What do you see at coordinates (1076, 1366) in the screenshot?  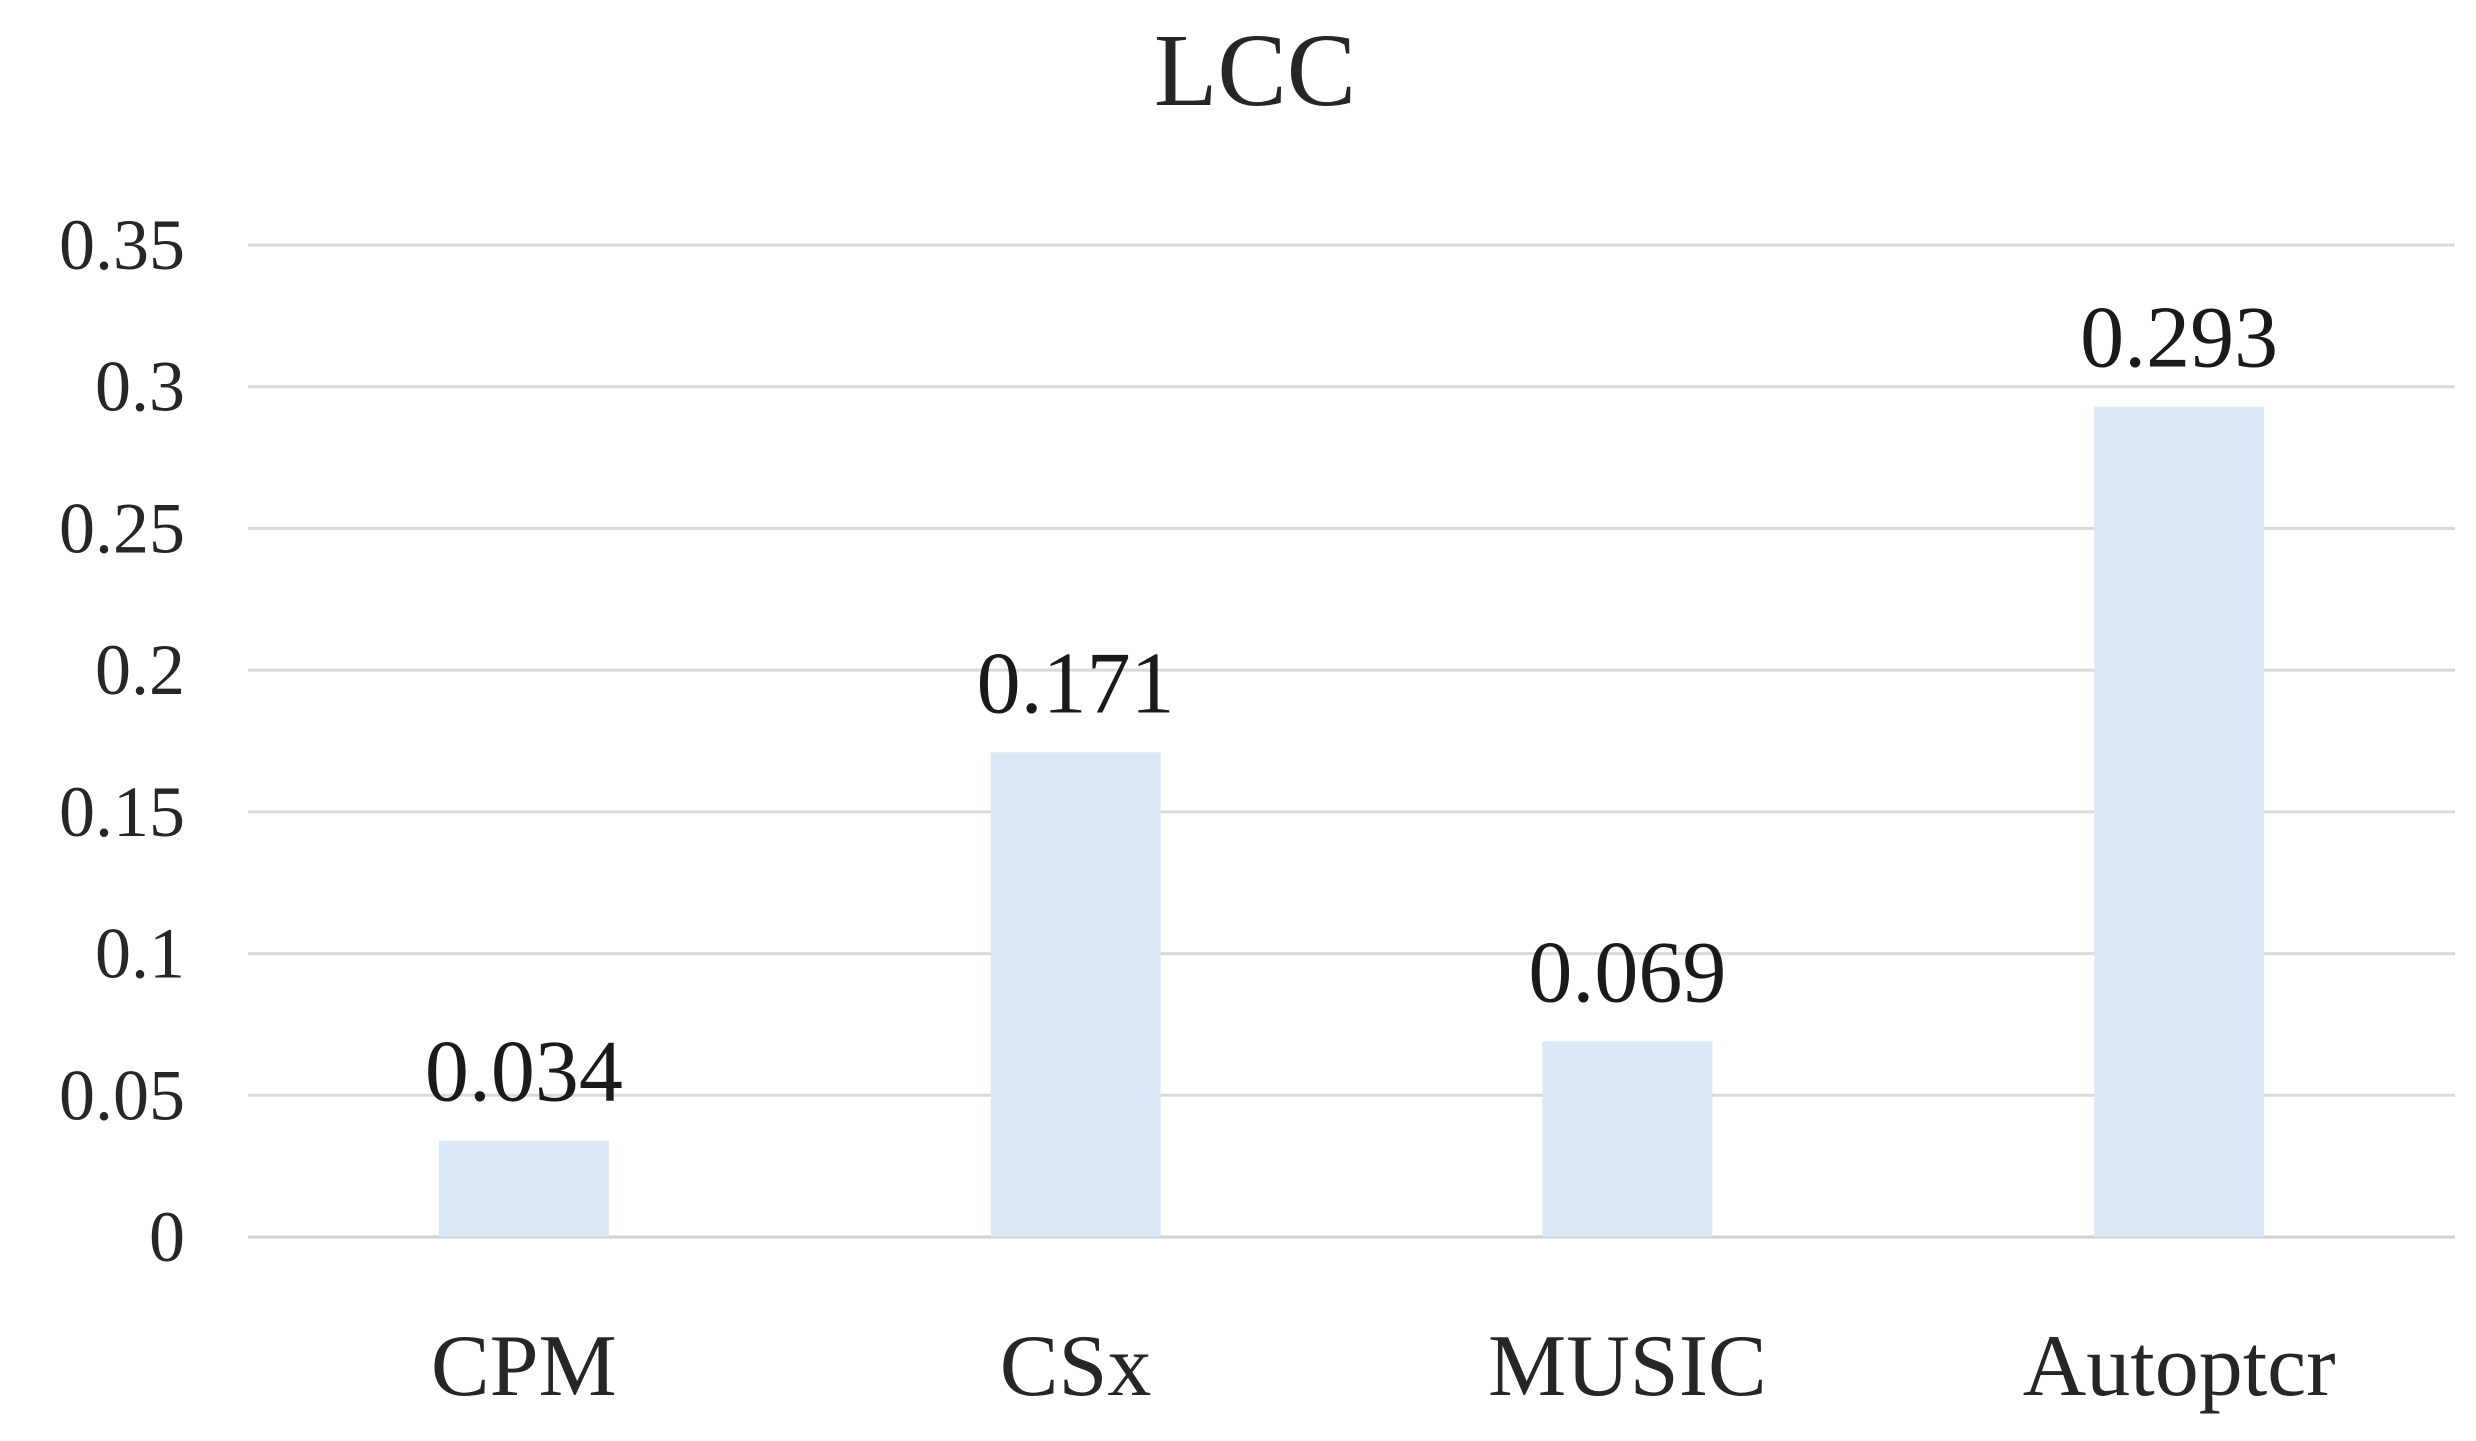 I see `x-category-label: CSx` at bounding box center [1076, 1366].